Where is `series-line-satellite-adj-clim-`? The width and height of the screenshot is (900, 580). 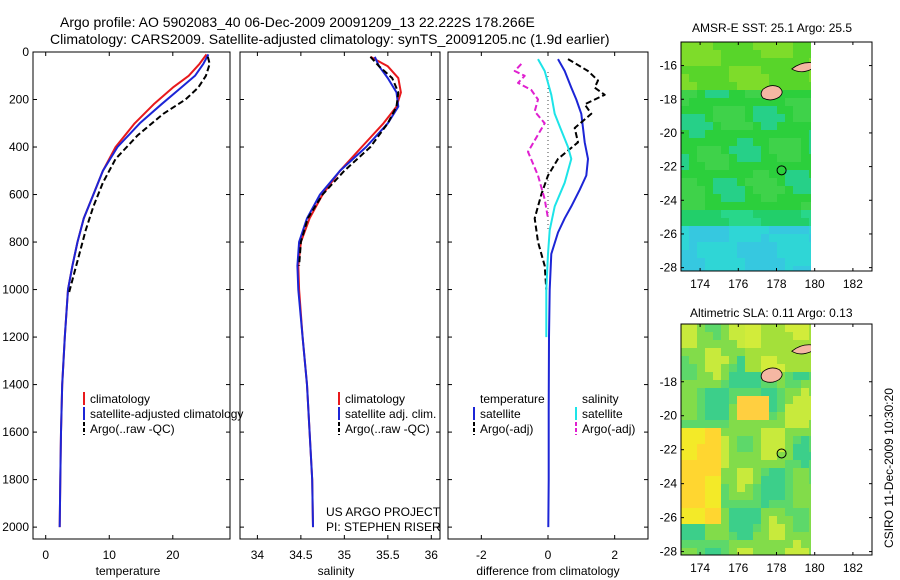 series-line-satellite-adj-clim- is located at coordinates (348, 292).